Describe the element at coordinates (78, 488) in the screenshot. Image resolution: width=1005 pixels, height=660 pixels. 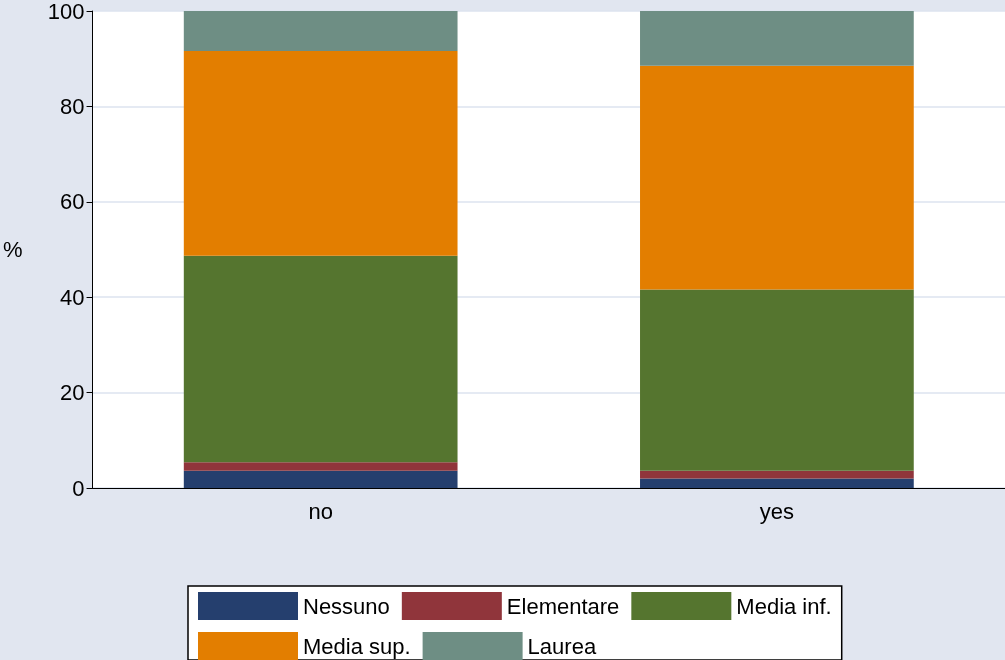
I see `y-tick-label: 0` at that location.